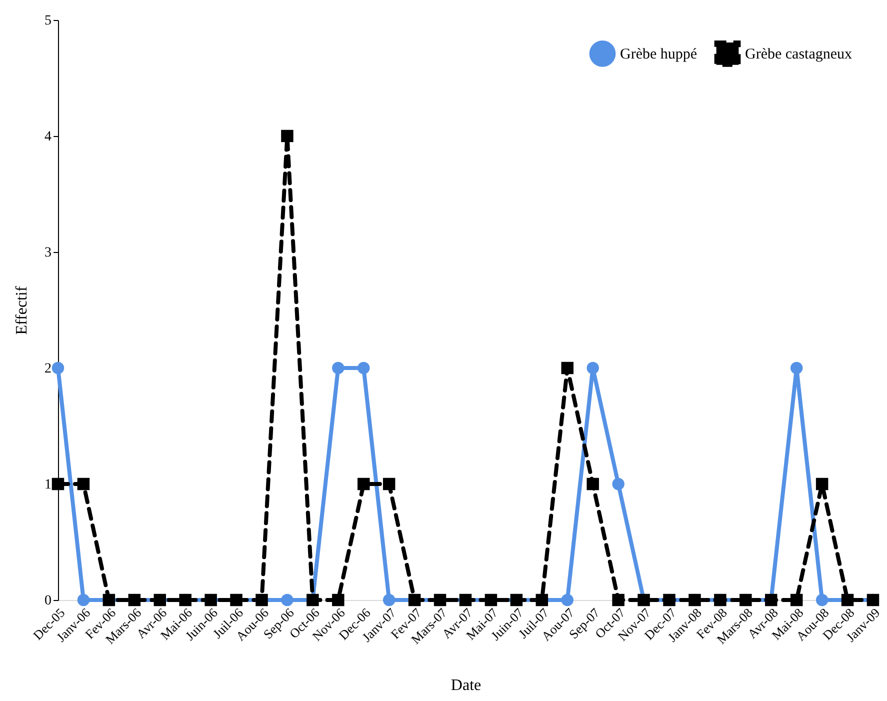  I want to click on legend-label: Grèbe castagneux, so click(799, 54).